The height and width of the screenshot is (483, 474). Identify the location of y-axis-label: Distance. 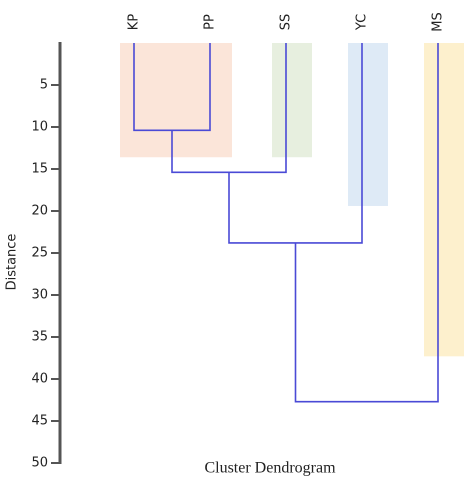
(12, 262).